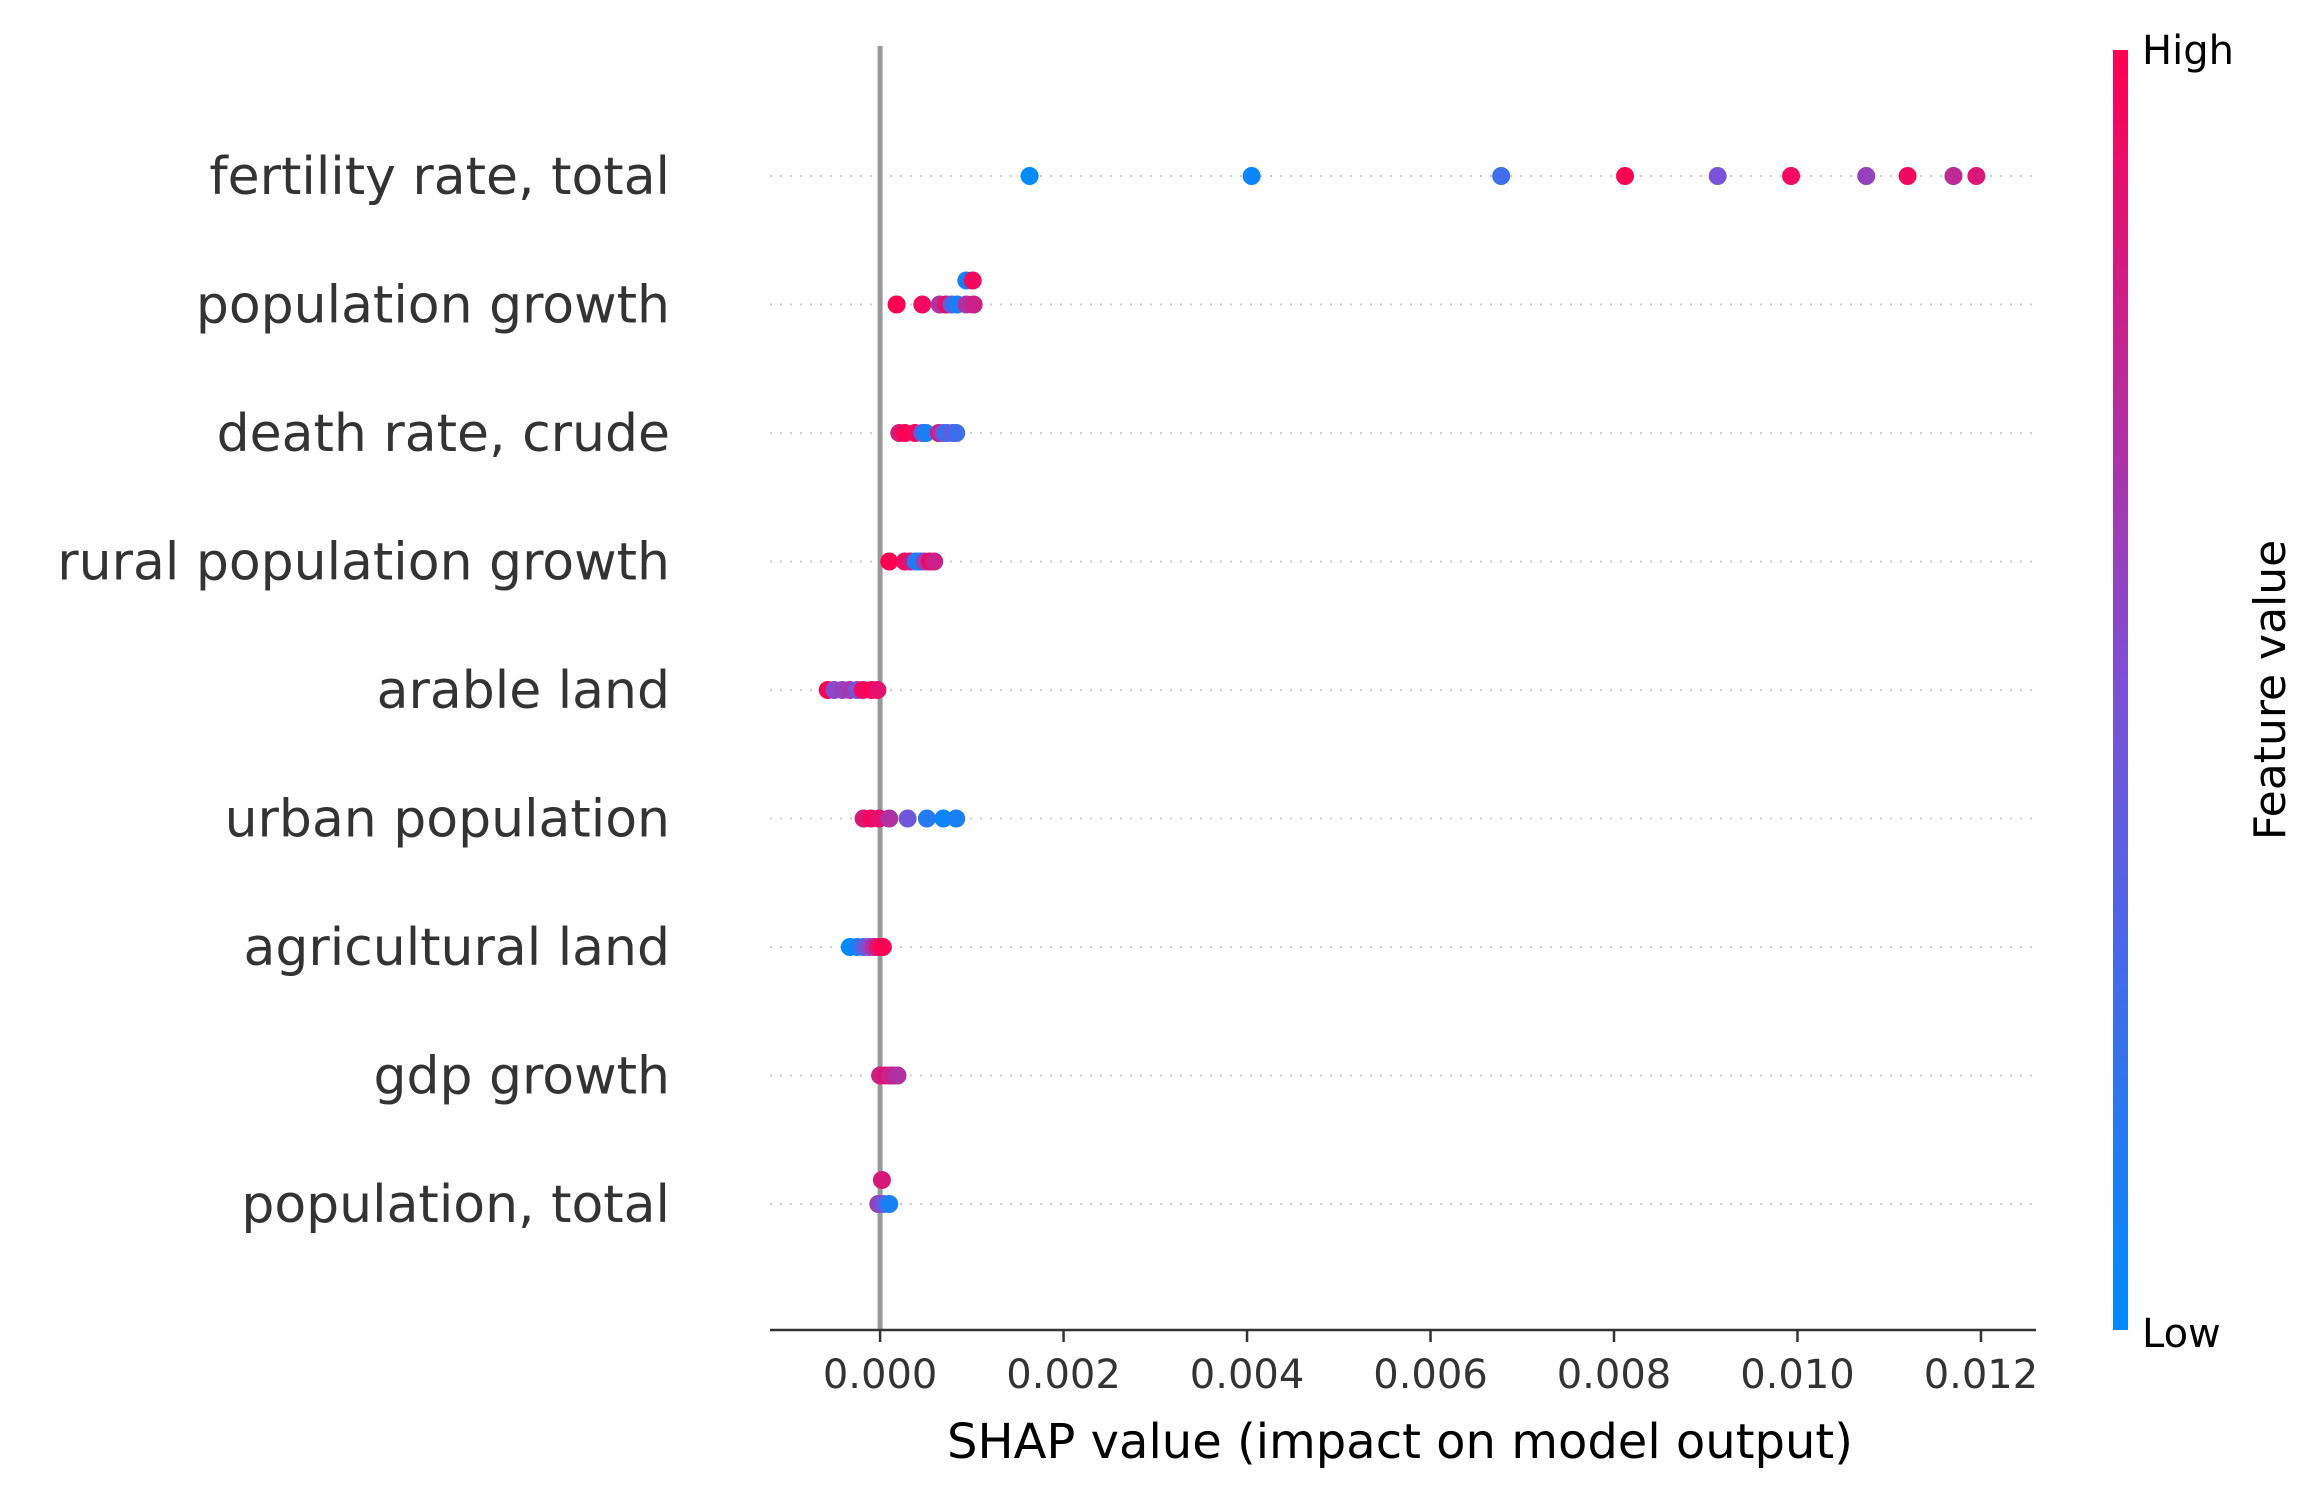 Image resolution: width=2317 pixels, height=1502 pixels. Describe the element at coordinates (1063, 1375) in the screenshot. I see `x-tick-label: 0.002` at that location.